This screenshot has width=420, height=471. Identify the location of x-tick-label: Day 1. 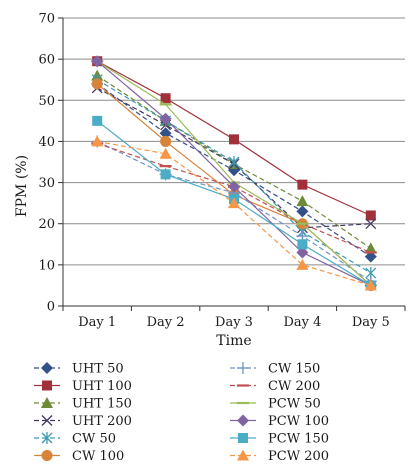
(97, 322).